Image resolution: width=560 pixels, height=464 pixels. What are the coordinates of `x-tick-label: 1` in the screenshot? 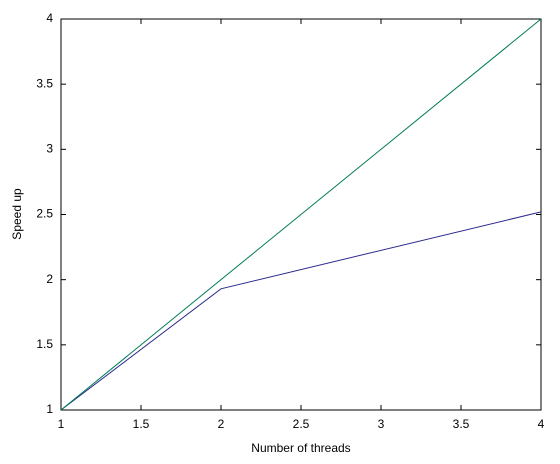 It's located at (61, 424).